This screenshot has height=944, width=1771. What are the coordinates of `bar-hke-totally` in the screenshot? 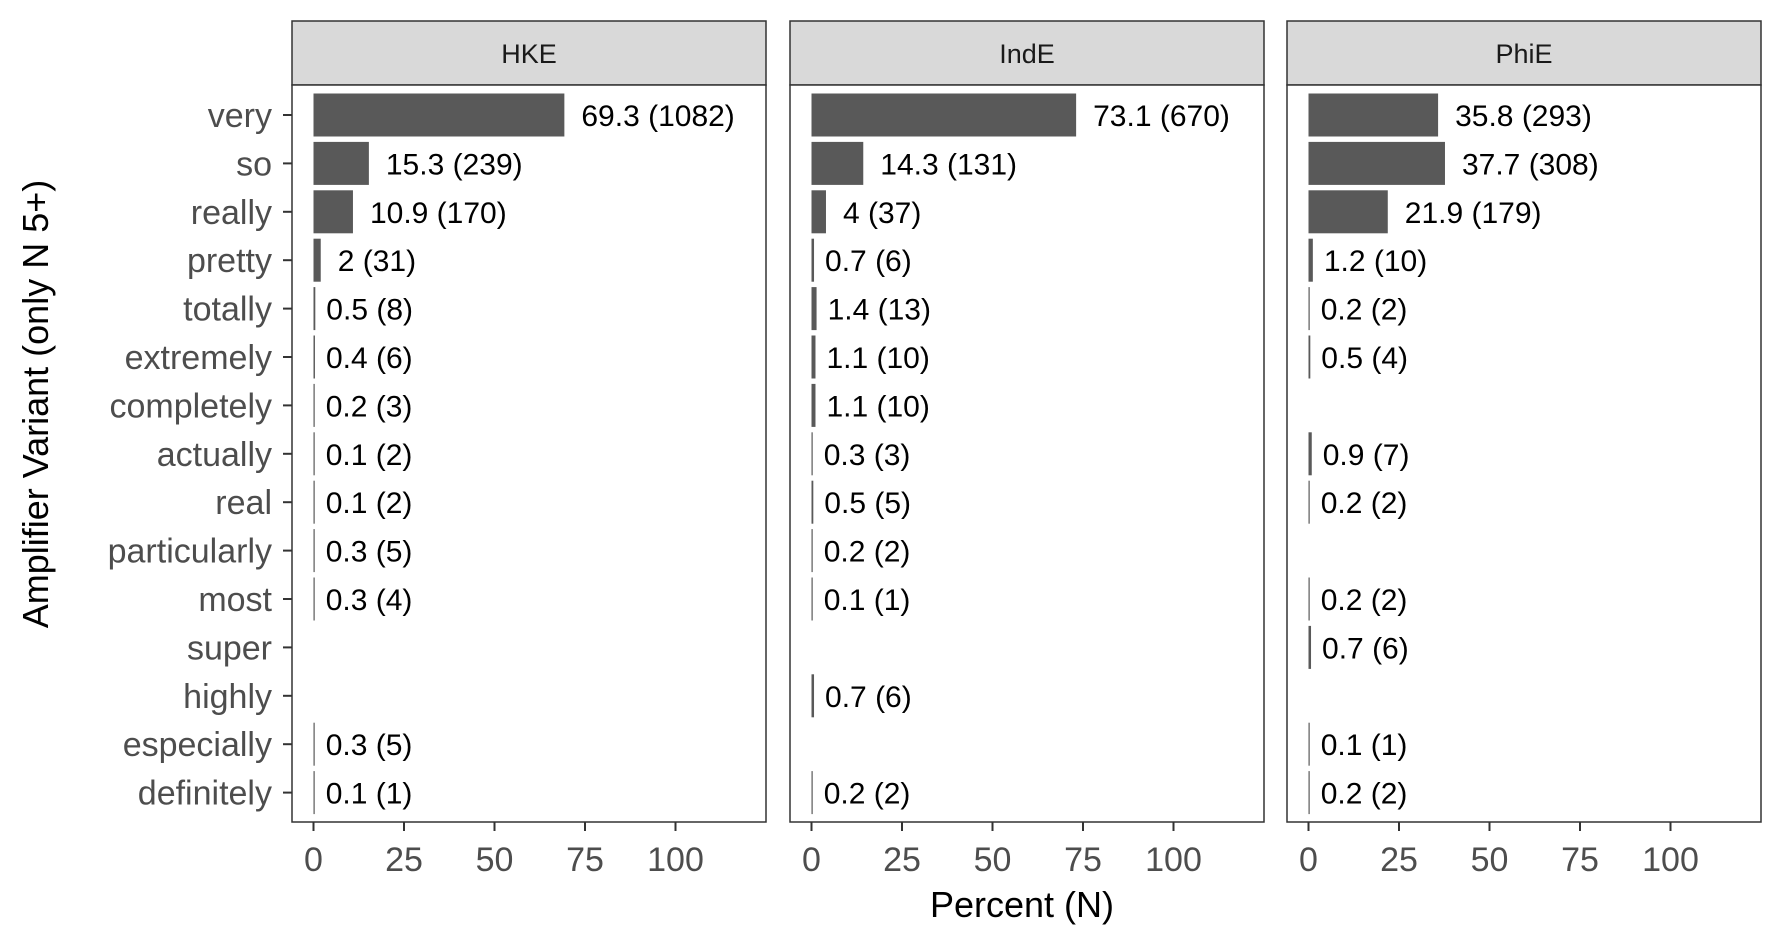 It's located at (314, 309).